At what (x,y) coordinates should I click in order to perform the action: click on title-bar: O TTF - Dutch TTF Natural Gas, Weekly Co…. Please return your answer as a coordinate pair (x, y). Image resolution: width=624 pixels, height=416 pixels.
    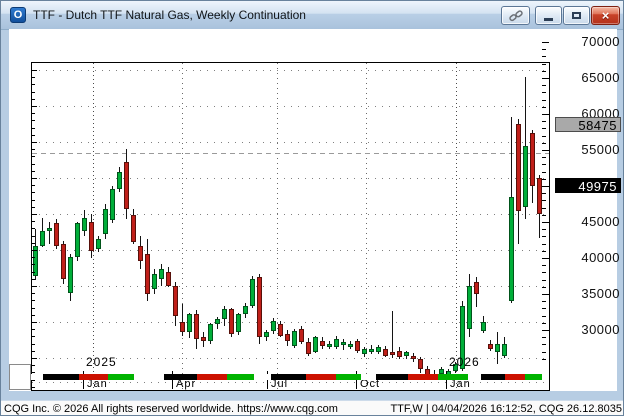
    Looking at the image, I should click on (312, 15).